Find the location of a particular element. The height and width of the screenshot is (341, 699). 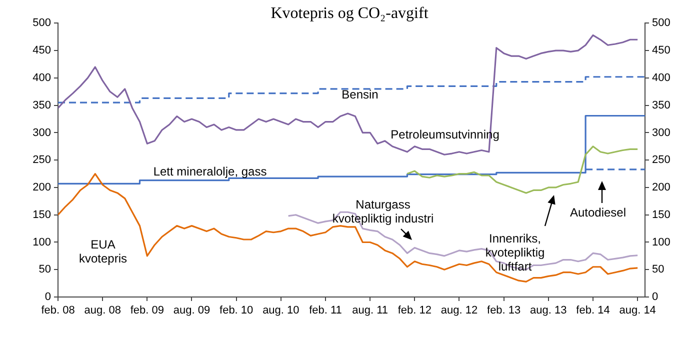

x-tick-label: aug. 09 is located at coordinates (191, 310).